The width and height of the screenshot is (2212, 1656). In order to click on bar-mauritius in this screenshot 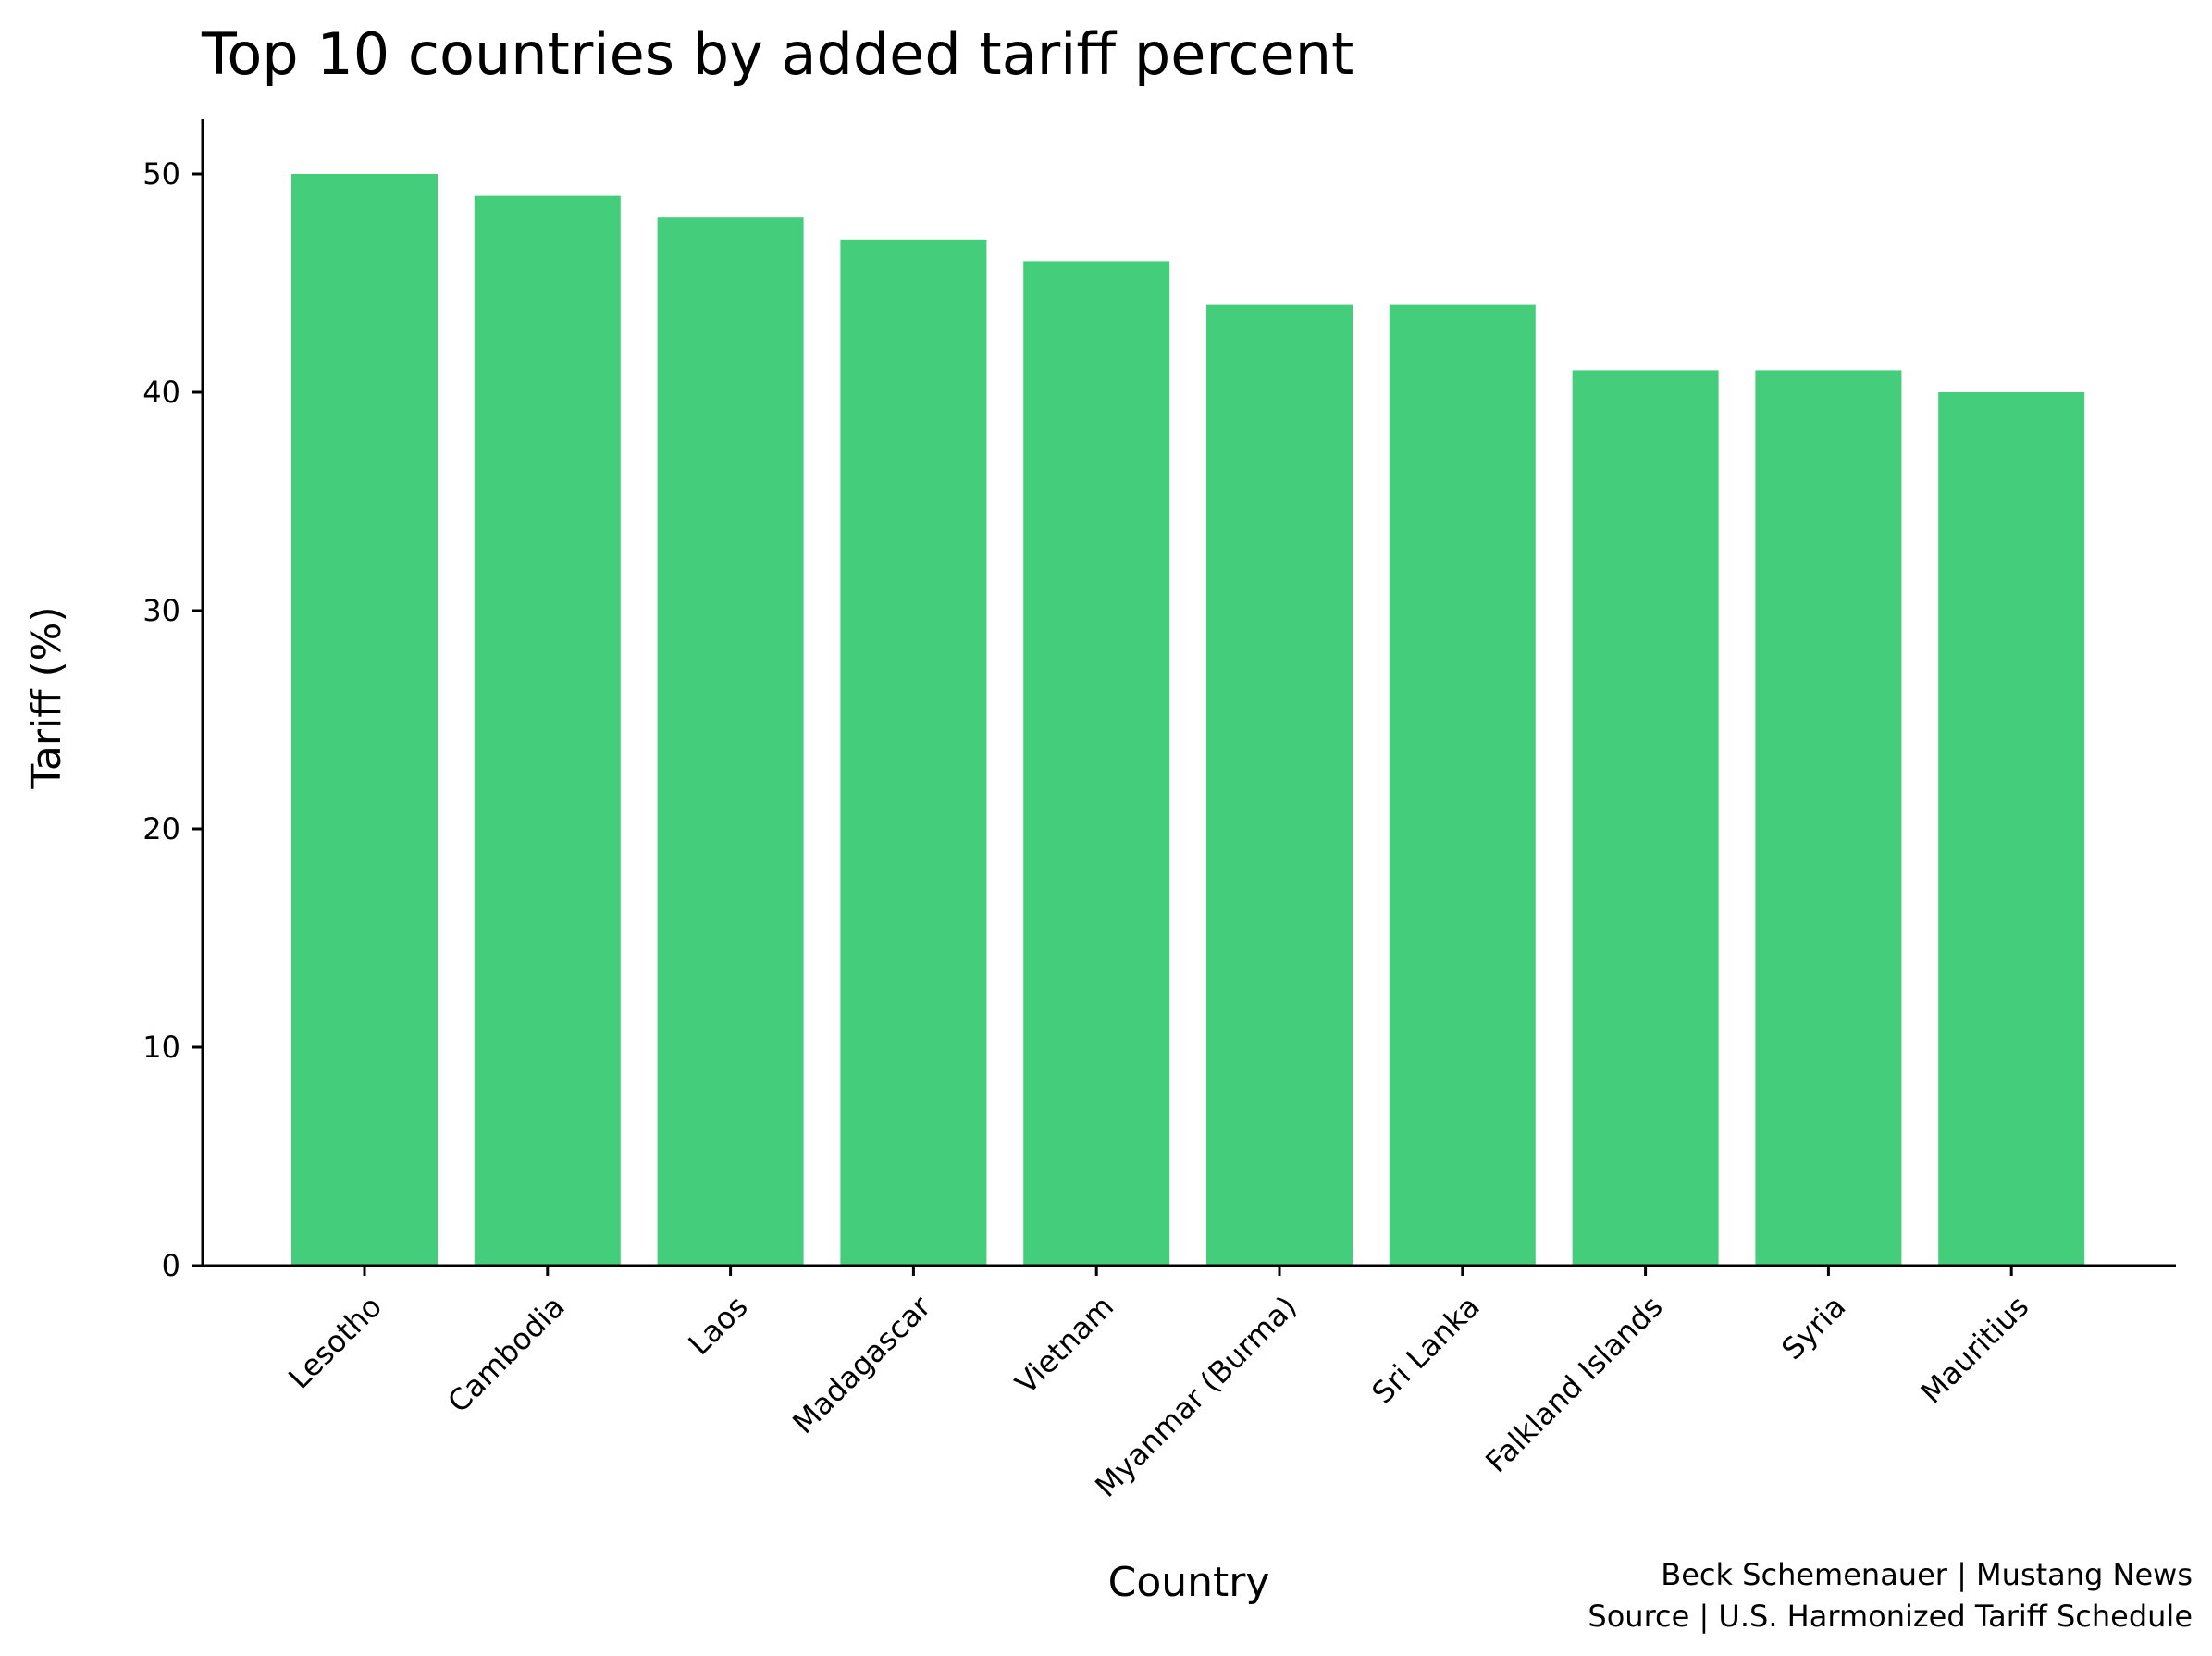, I will do `click(2012, 829)`.